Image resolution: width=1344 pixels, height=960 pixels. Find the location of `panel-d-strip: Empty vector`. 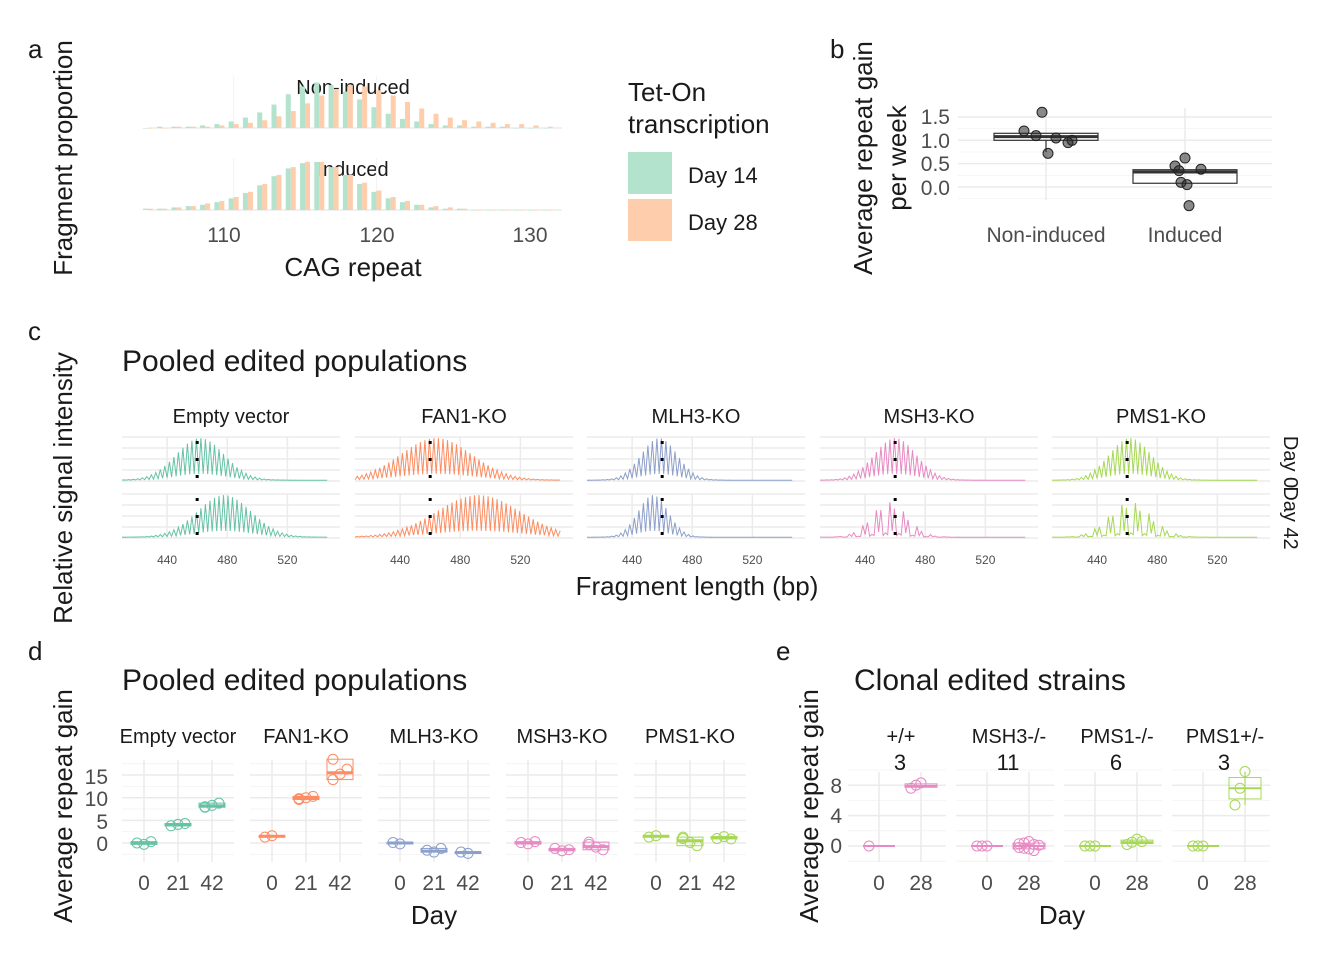

panel-d-strip: Empty vector is located at coordinates (178, 737).